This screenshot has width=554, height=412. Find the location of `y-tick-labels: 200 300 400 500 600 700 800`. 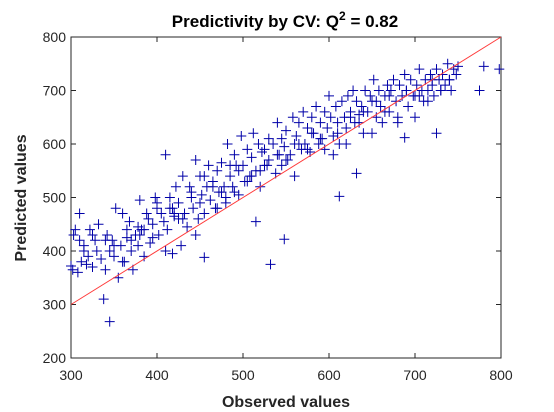

y-tick-labels: 200 300 400 500 600 700 800 is located at coordinates (55, 197).